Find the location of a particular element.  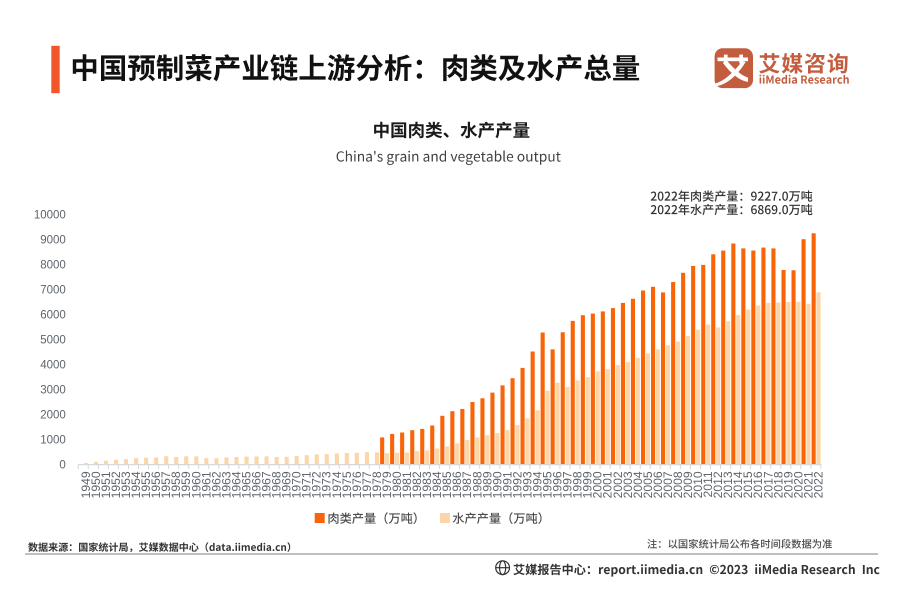

svg-text: 2002 is located at coordinates (618, 484).